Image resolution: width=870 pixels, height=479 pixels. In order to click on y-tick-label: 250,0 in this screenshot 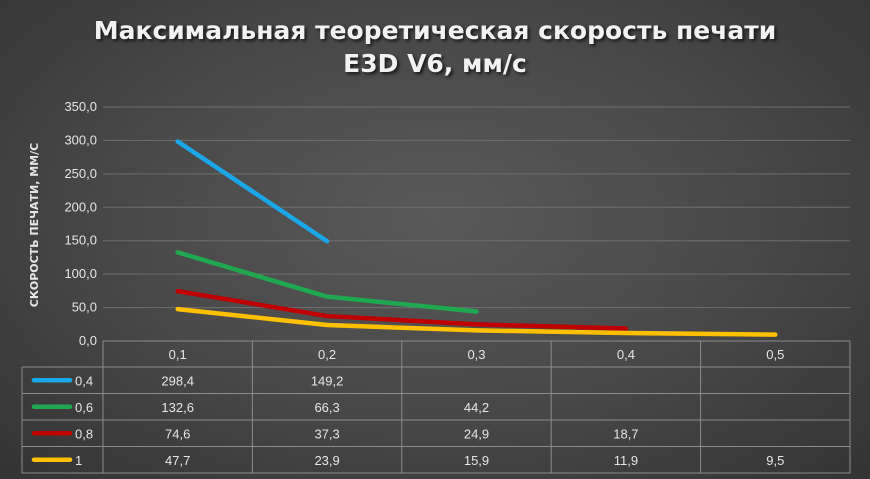, I will do `click(80, 173)`.